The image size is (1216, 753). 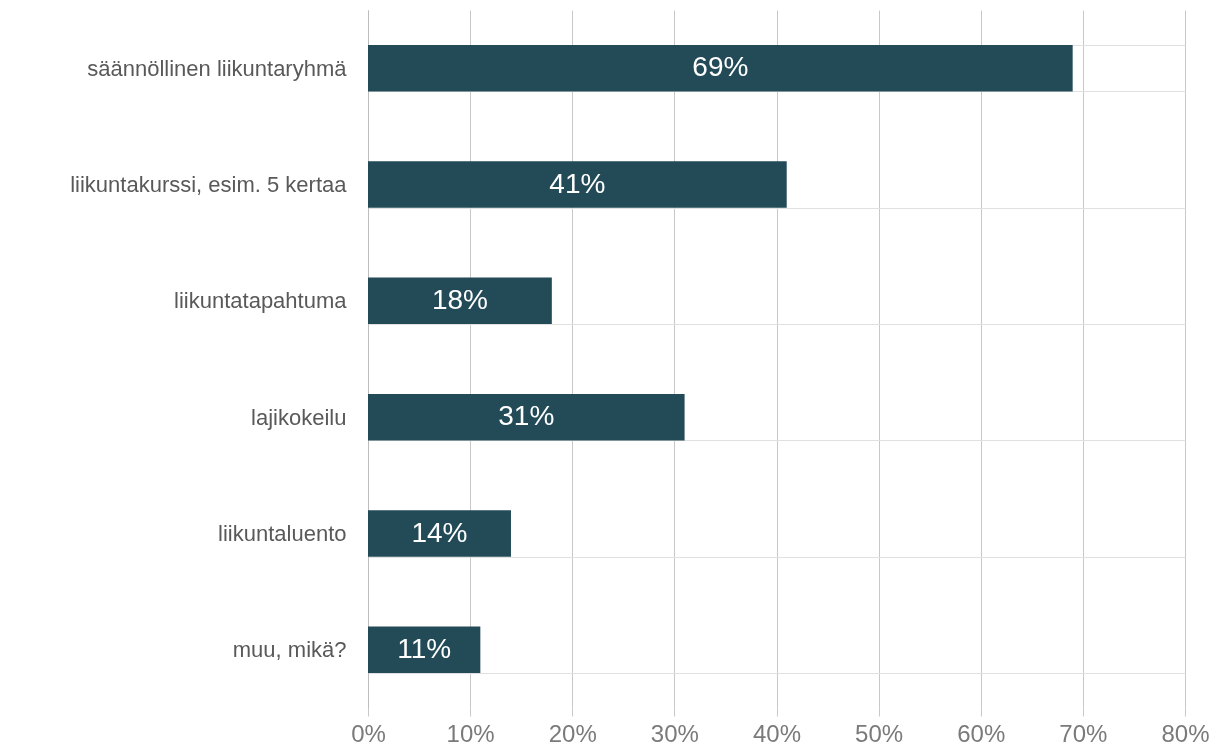 What do you see at coordinates (879, 733) in the screenshot?
I see `x-tick-label: 50%` at bounding box center [879, 733].